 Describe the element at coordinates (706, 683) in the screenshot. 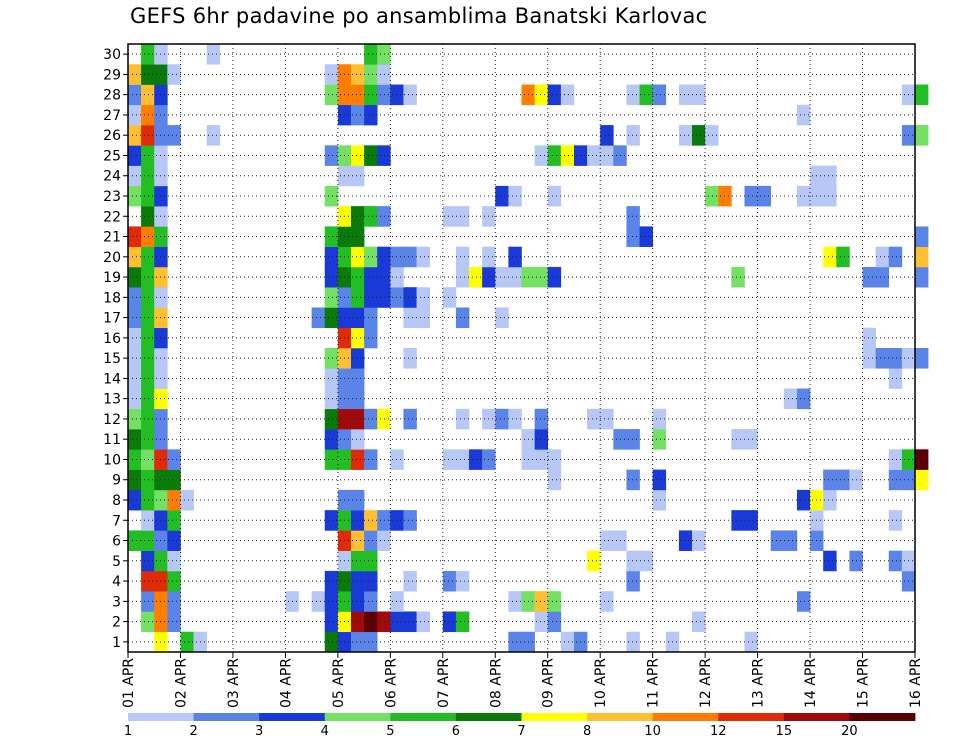

I see `x-tick-label: 12 APR` at that location.